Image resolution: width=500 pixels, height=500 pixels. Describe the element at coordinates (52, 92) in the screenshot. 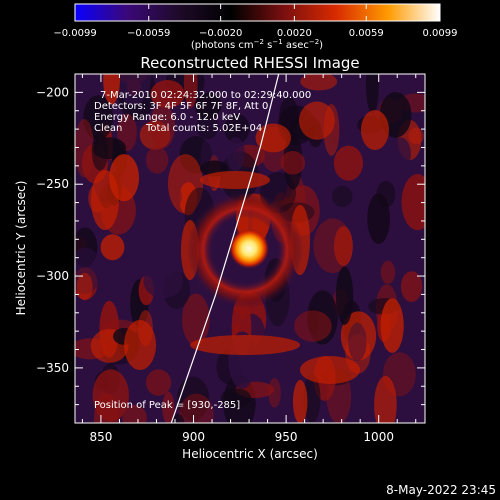

I see `y-tick-label: −200` at that location.